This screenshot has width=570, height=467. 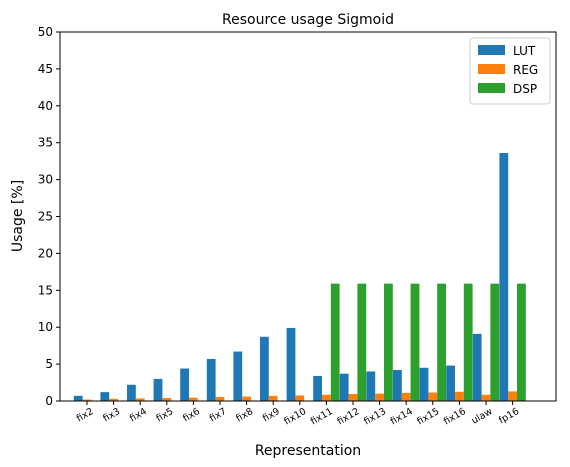 I want to click on y-axis: 0 5 10 15 20 25 30 35 40 45 50, so click(x=49, y=216).